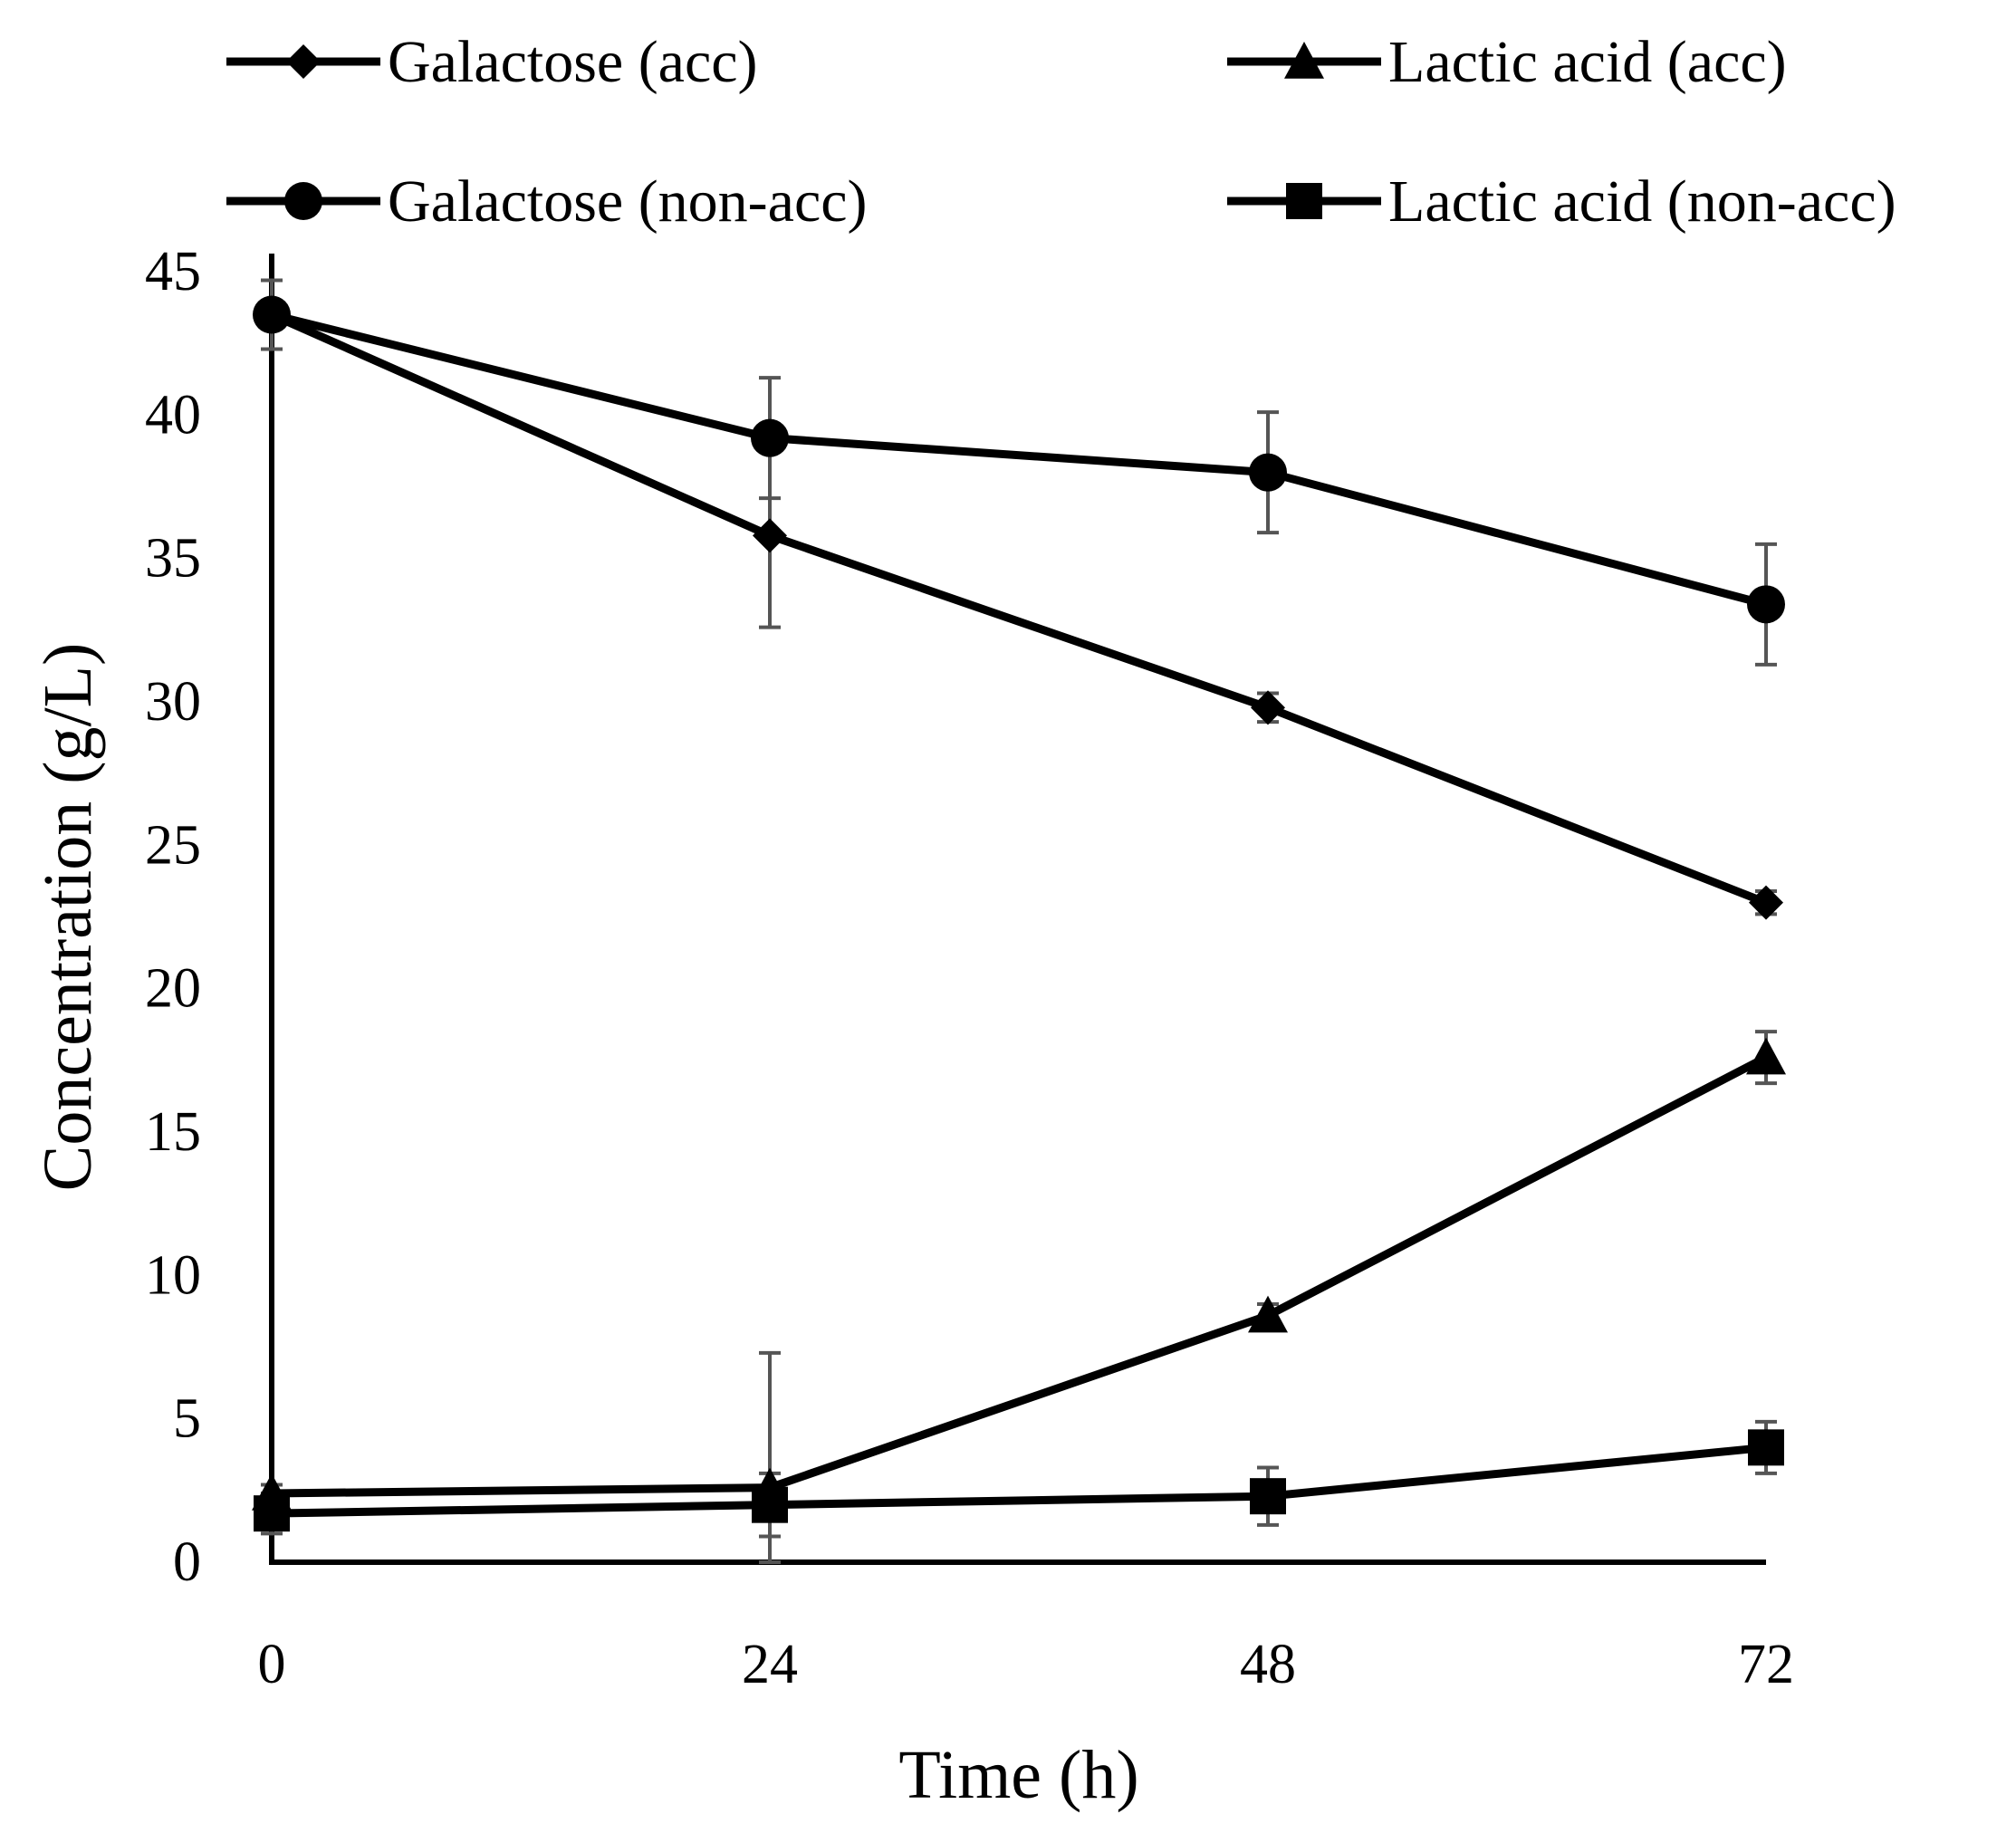  I want to click on legend-diamond-marker, so click(304, 61).